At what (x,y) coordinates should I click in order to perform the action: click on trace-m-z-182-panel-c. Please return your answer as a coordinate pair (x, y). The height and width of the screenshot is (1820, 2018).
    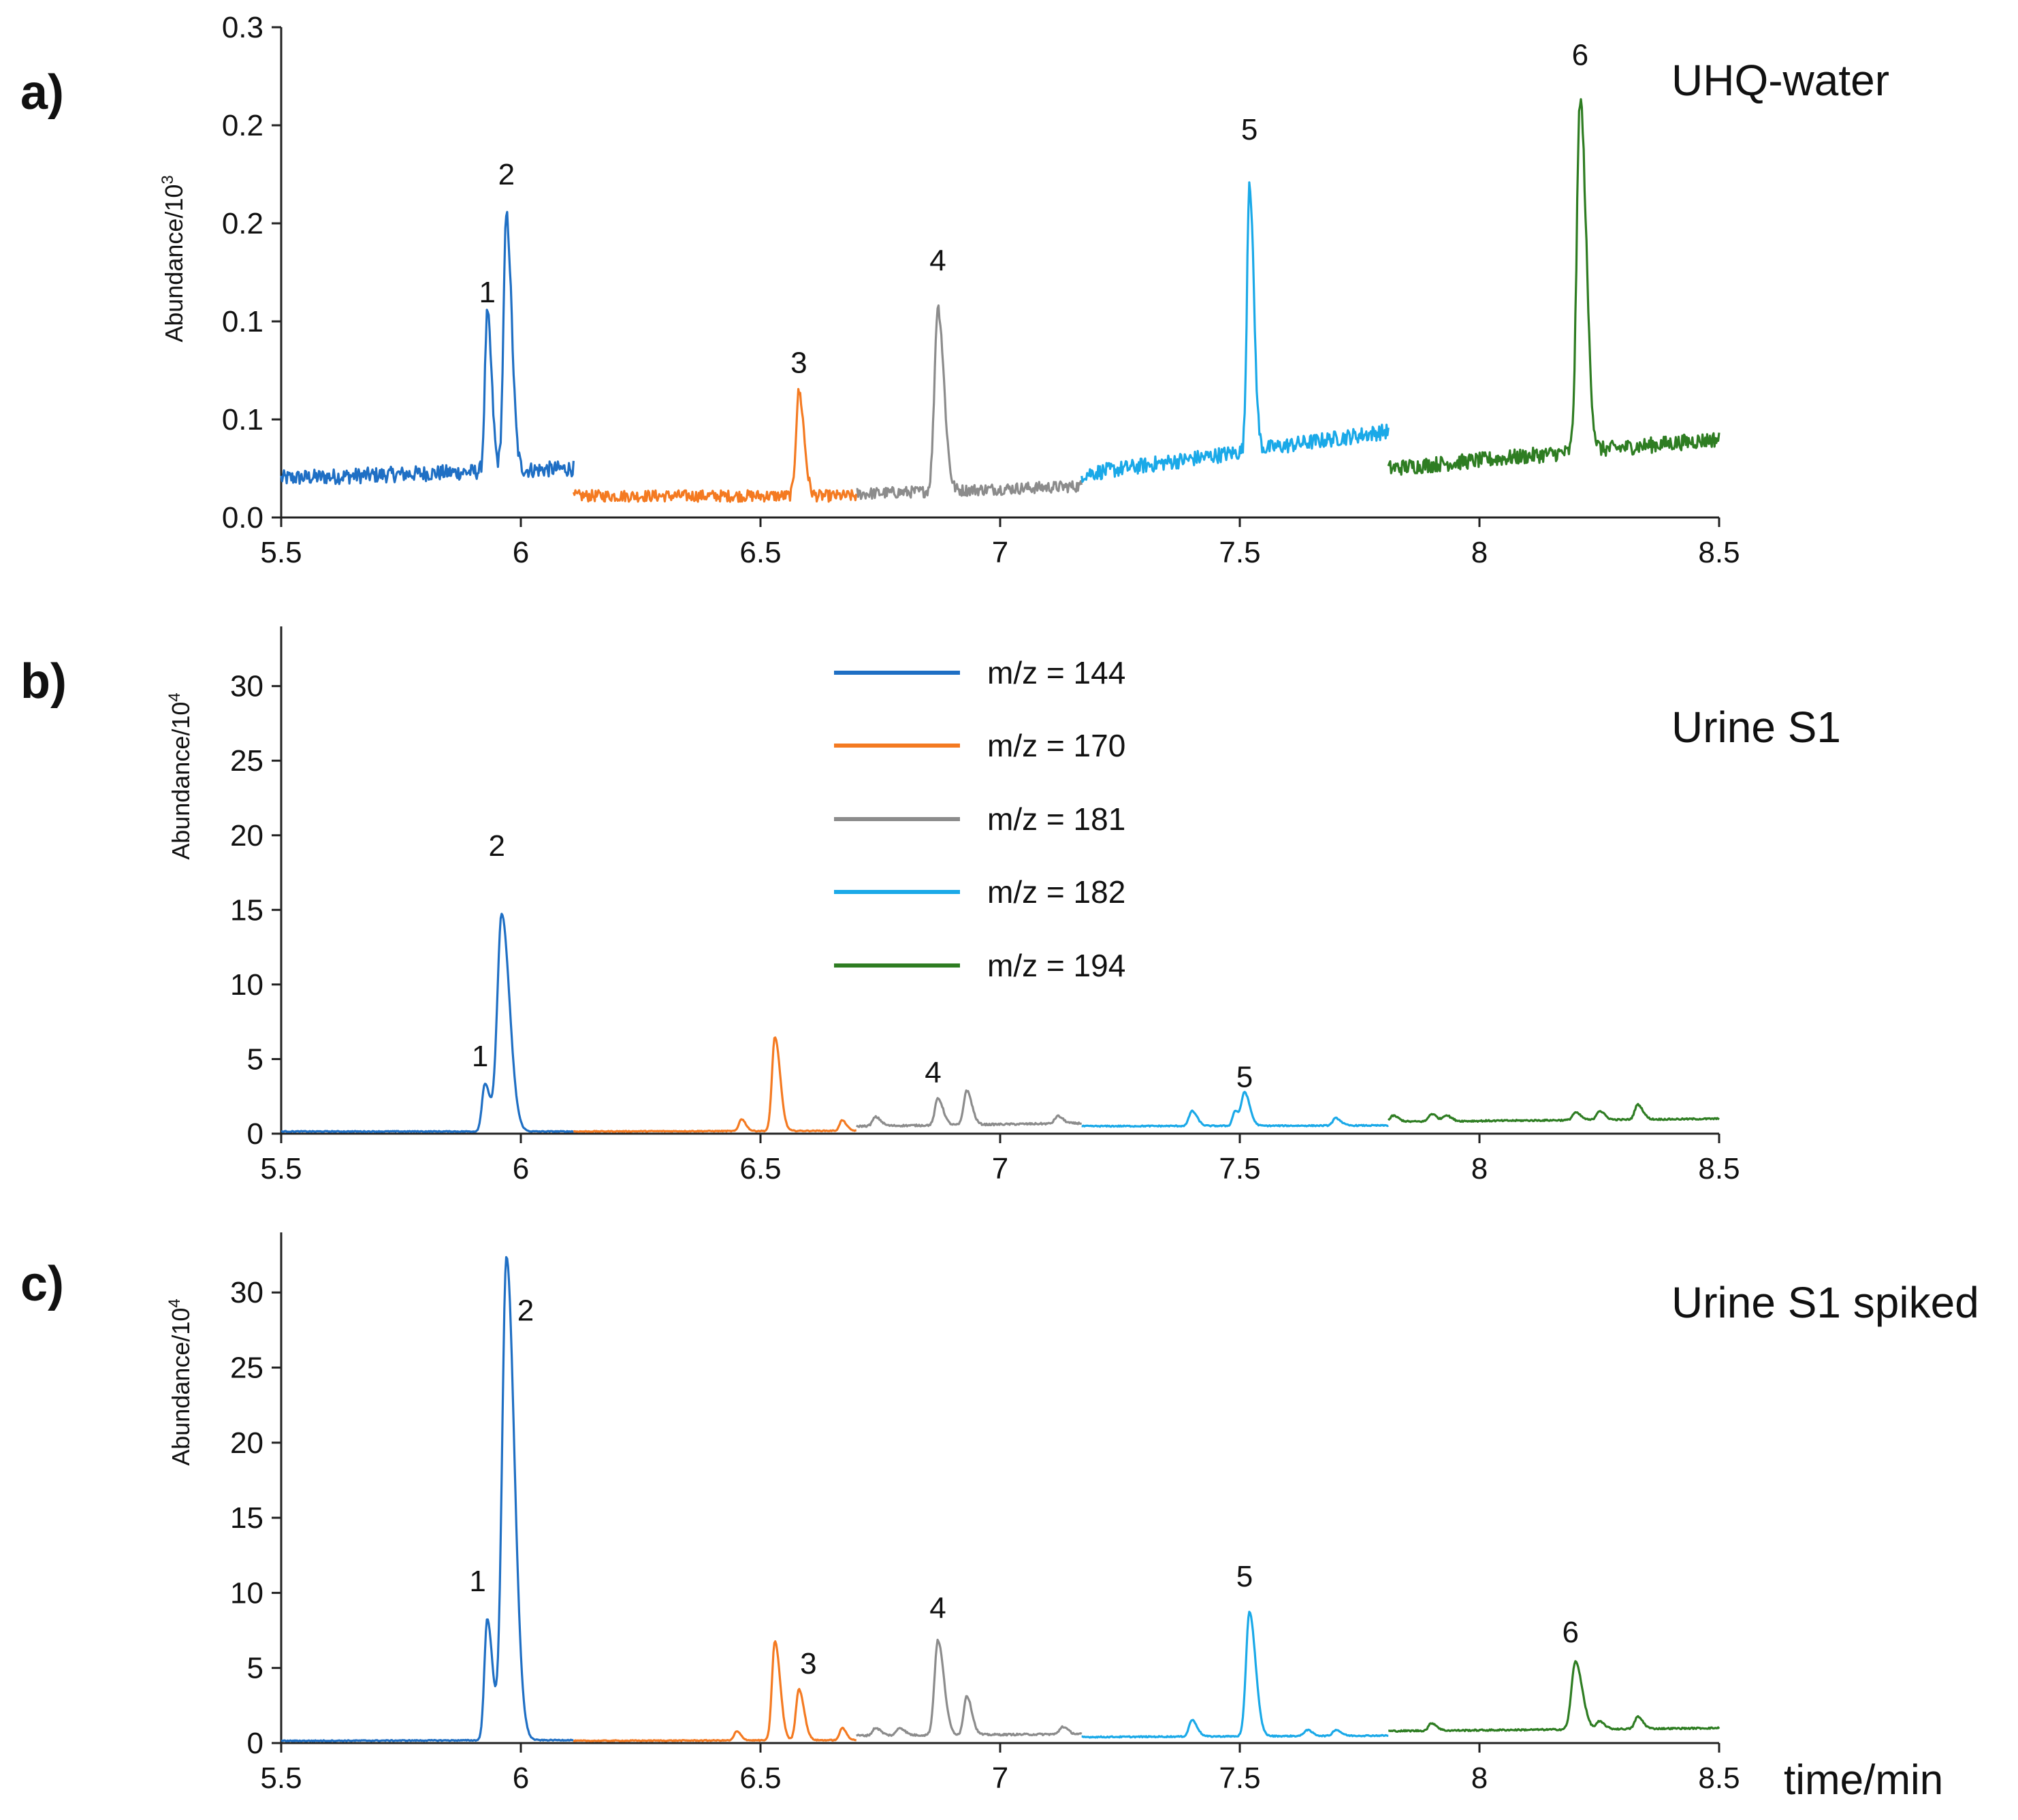
    Looking at the image, I should click on (1235, 1674).